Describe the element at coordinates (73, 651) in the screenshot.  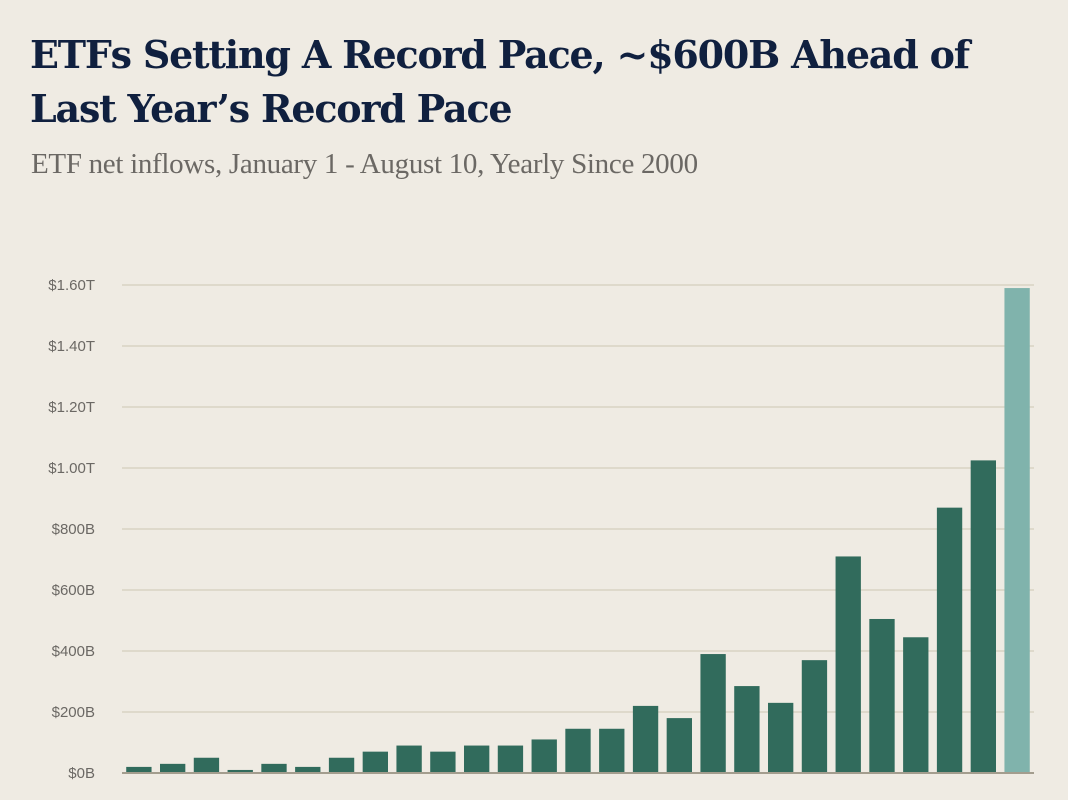
I see `y-tick-label: $400B` at that location.